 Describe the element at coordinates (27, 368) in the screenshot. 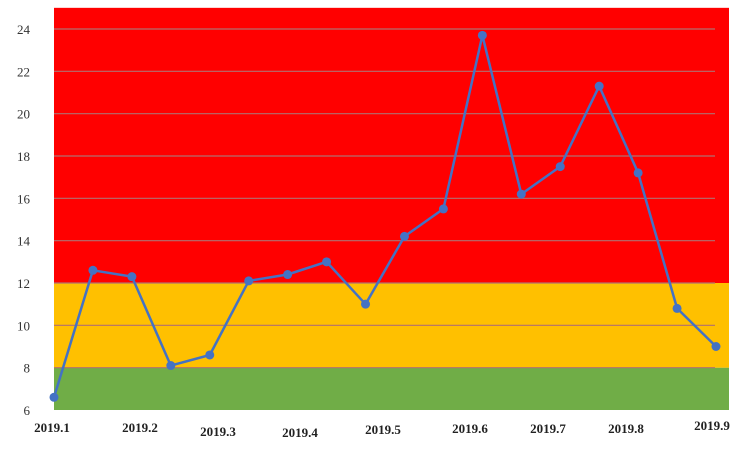

I see `y-tick-label: 8` at that location.